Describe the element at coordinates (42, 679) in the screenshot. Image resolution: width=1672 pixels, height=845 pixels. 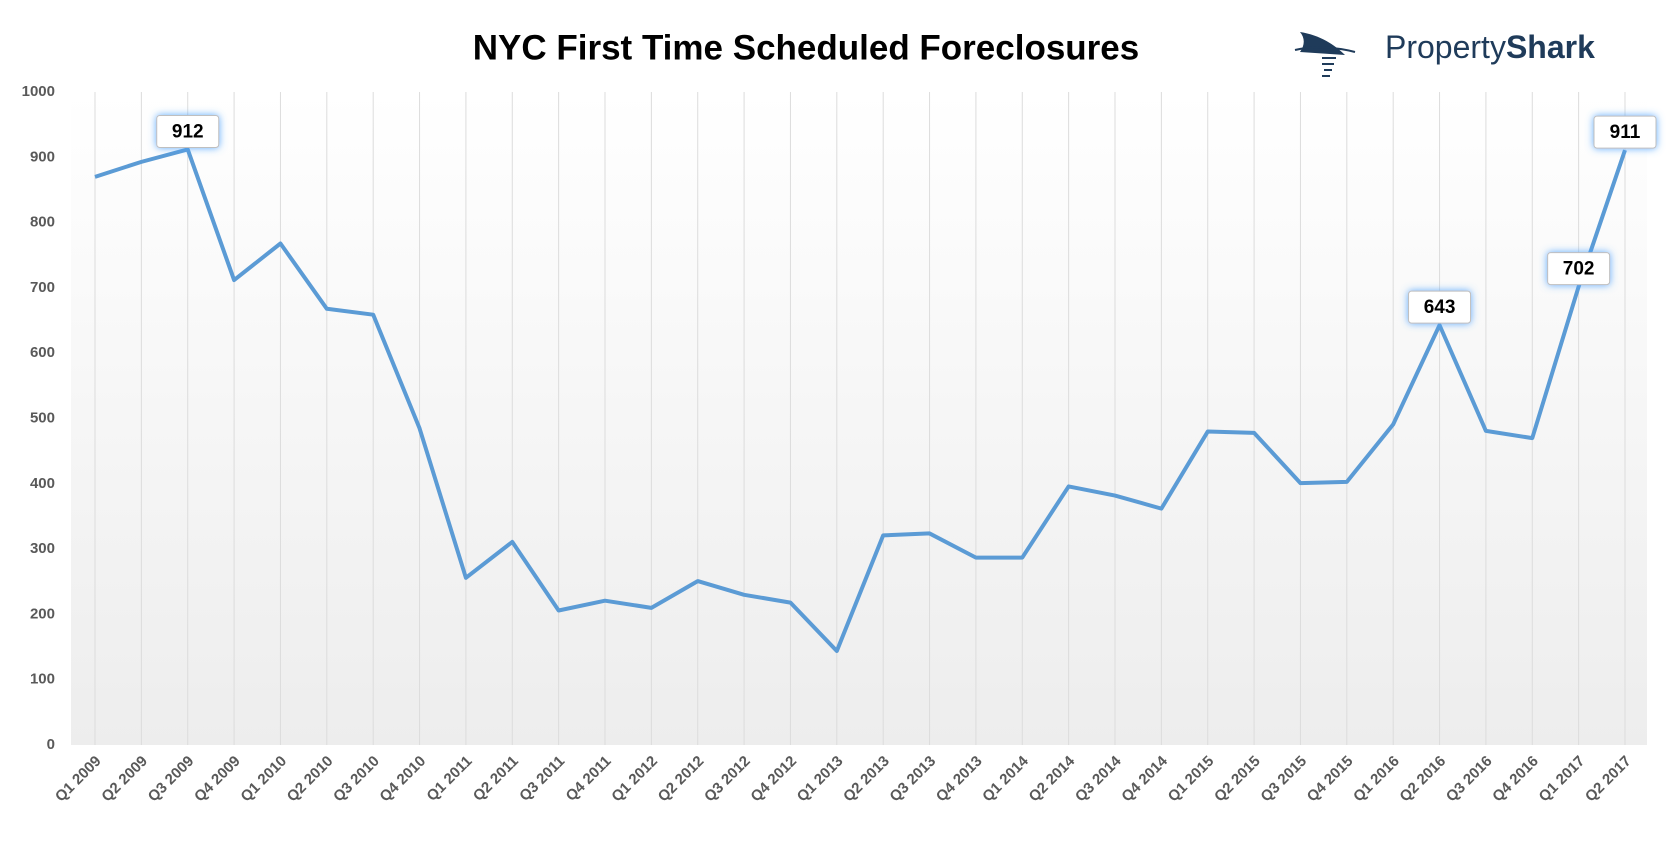
I see `y-tick-label: 100` at that location.